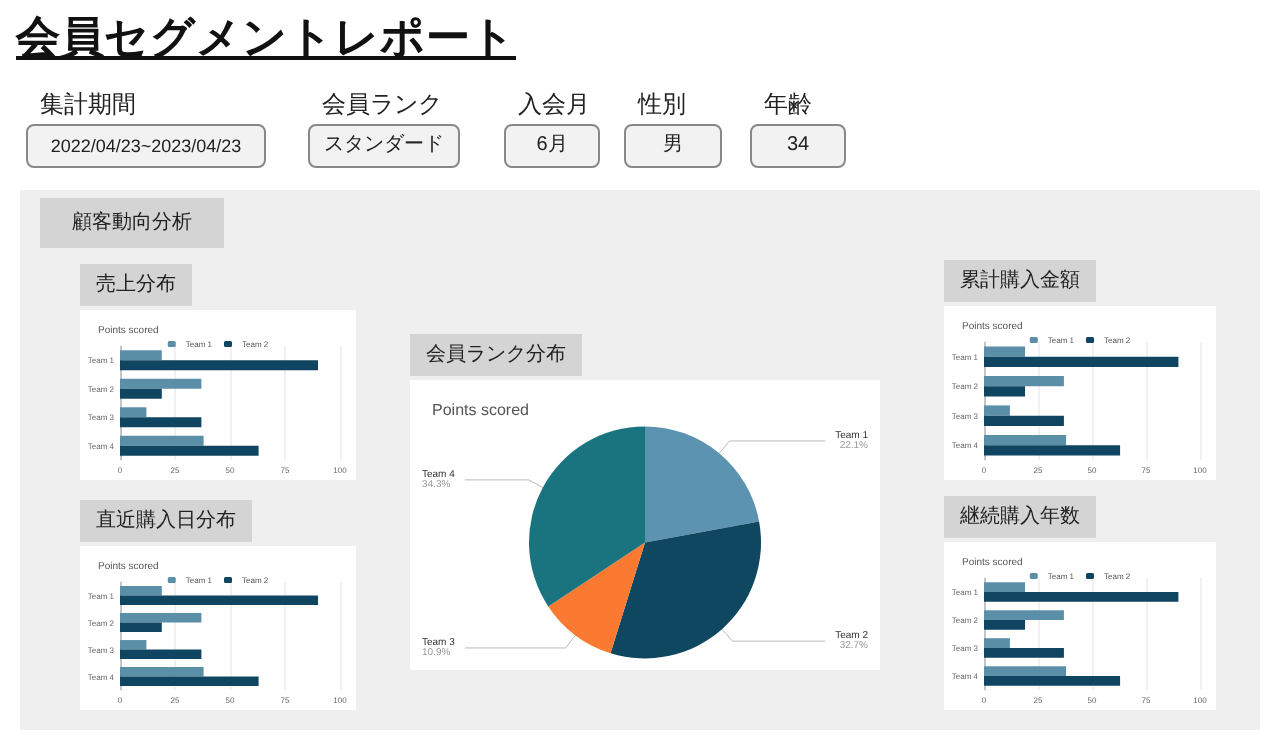 The width and height of the screenshot is (1278, 740). What do you see at coordinates (1020, 517) in the screenshot?
I see `chart-title: 継続購入年数` at bounding box center [1020, 517].